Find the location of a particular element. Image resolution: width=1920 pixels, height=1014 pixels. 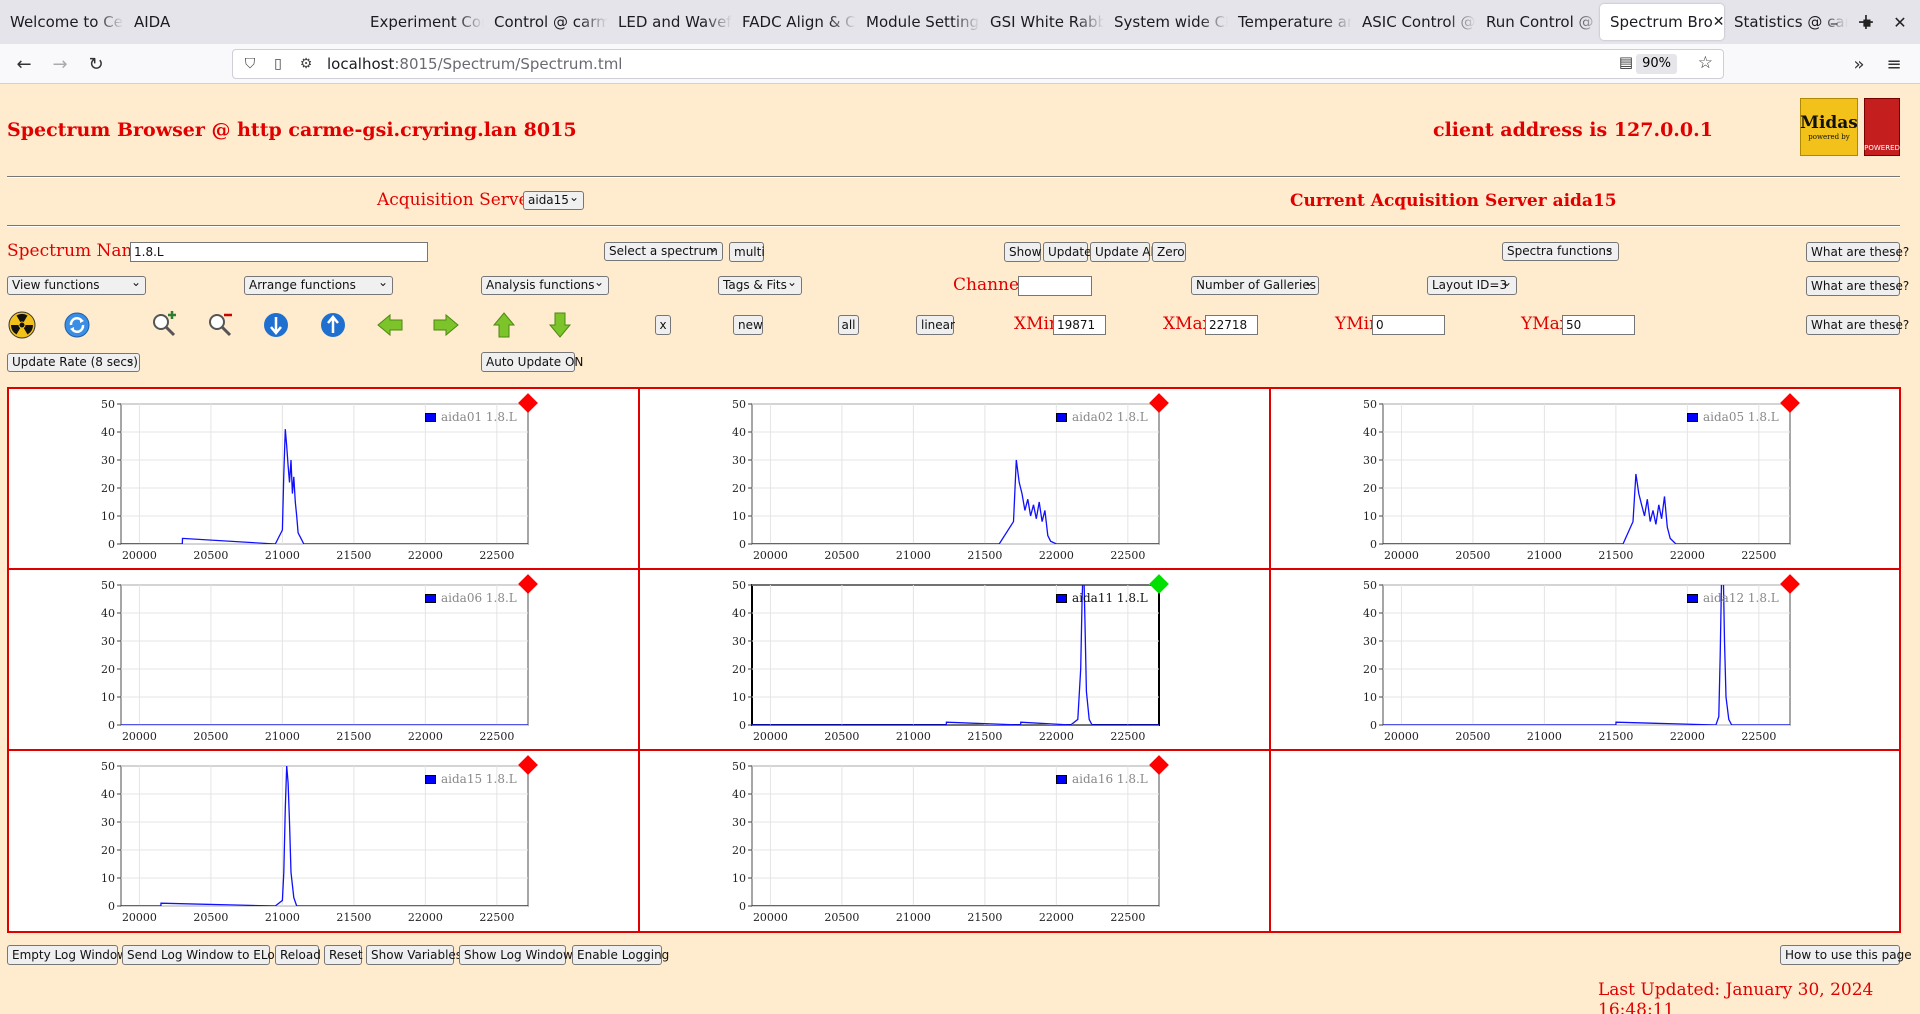

analysis-functions-select: Analysis functions is located at coordinates (545, 285).